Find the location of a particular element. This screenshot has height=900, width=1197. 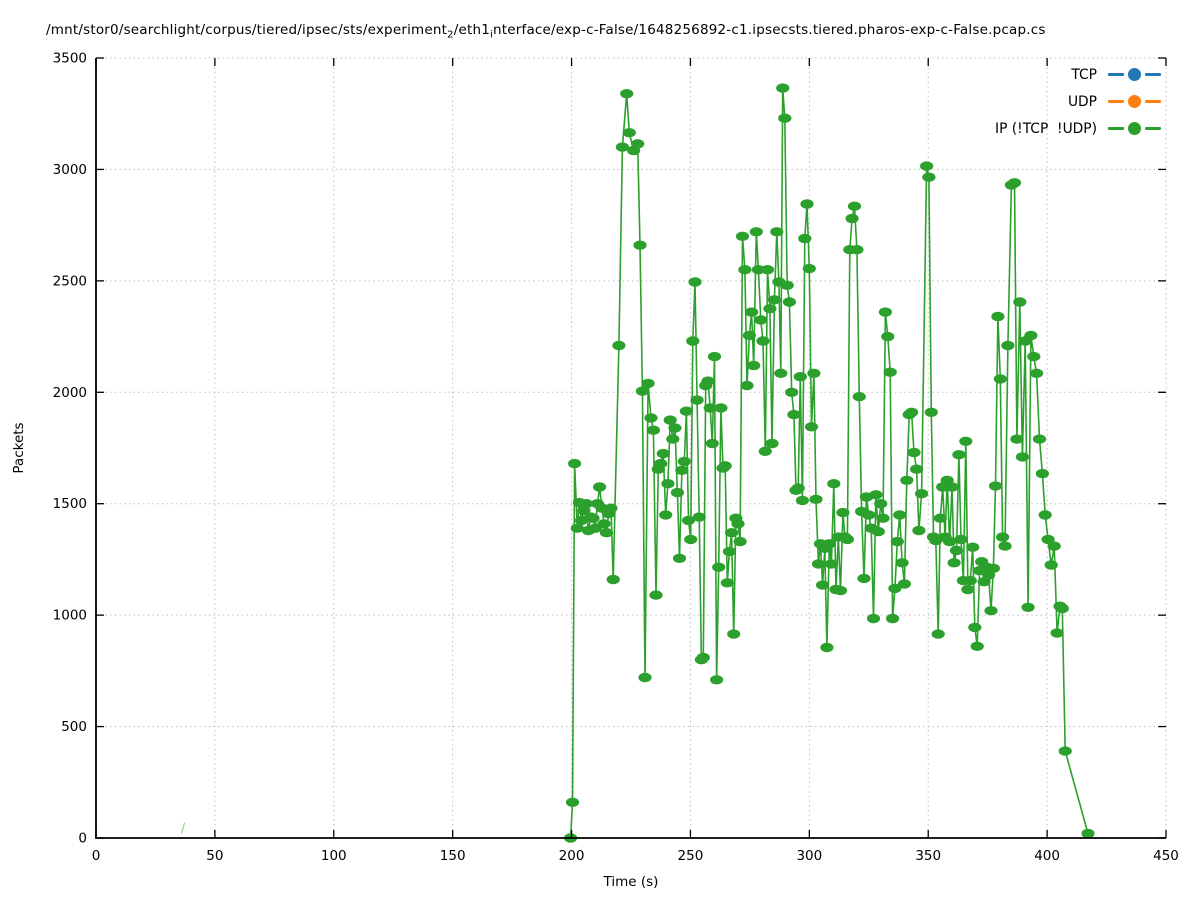

x-tick-label-350: 350 is located at coordinates (928, 856).